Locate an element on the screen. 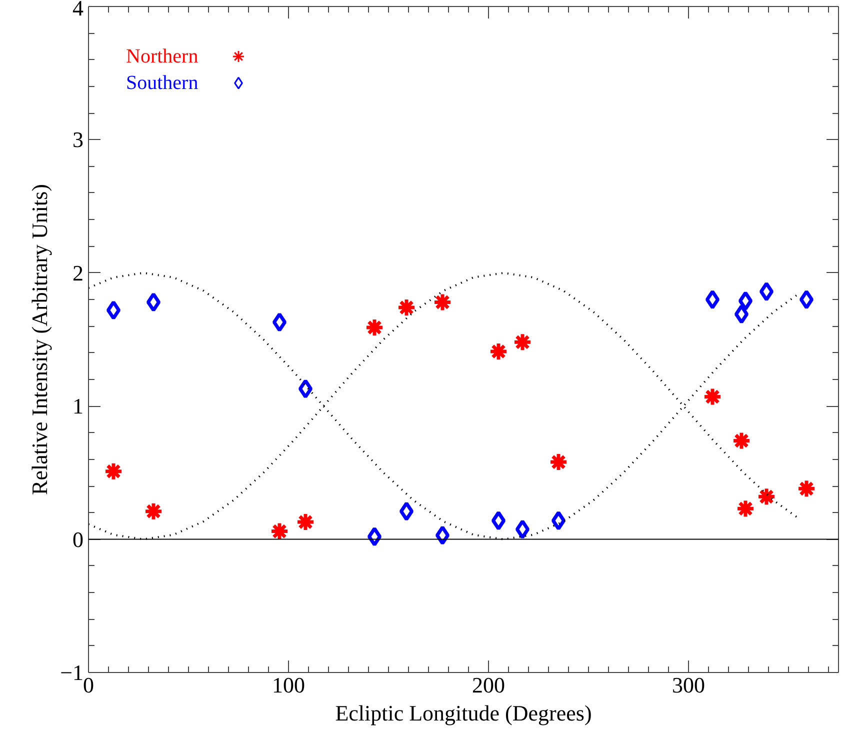 Image resolution: width=842 pixels, height=750 pixels. y-axis-title: Relative Intensity (Arbitrary Units) is located at coordinates (39, 339).